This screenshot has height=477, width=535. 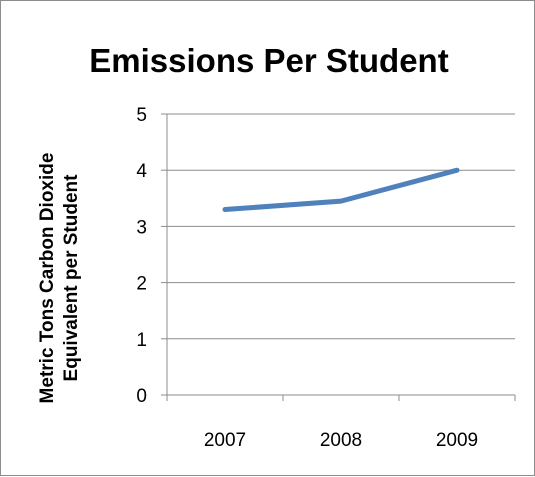 What do you see at coordinates (141, 171) in the screenshot?
I see `y-tick-label: 4` at bounding box center [141, 171].